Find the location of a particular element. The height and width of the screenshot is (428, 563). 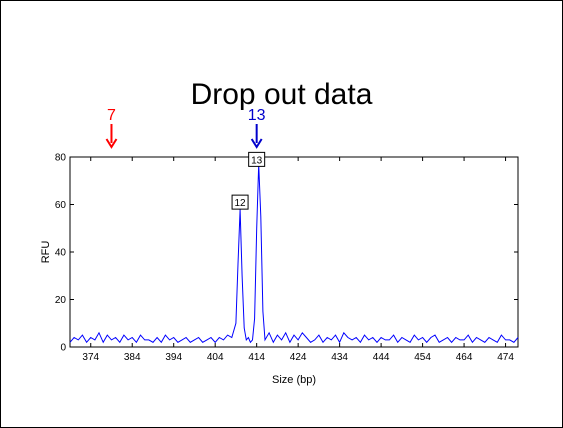

x-tick-label: 394 is located at coordinates (173, 357).